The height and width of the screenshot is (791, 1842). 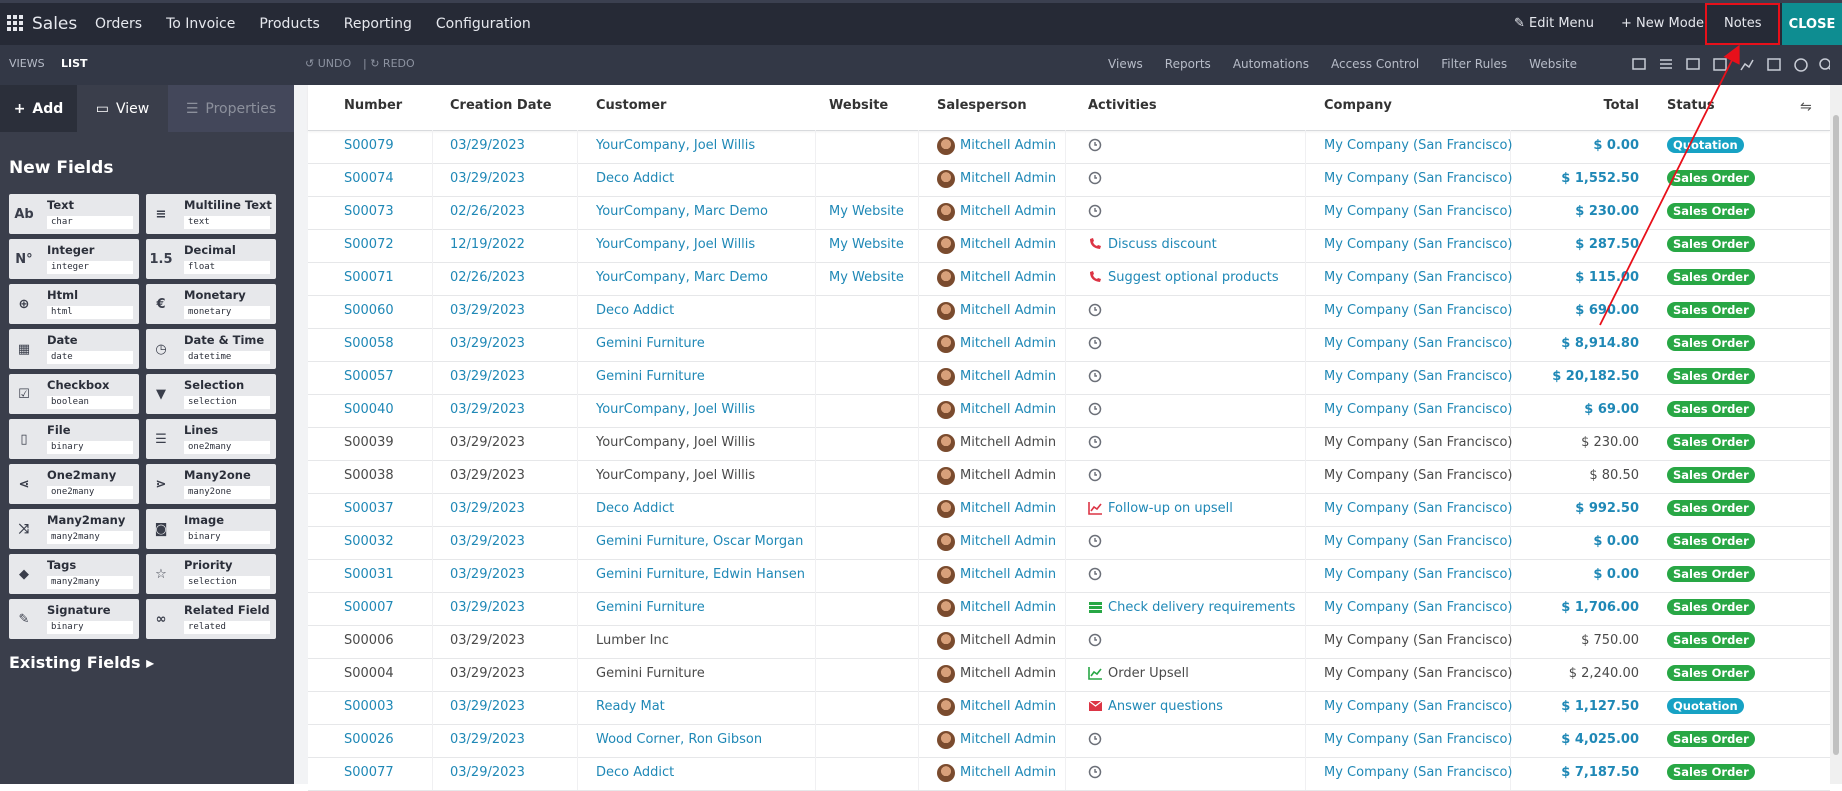 I want to click on activity-summary: Check delivery requirements, so click(x=1202, y=607).